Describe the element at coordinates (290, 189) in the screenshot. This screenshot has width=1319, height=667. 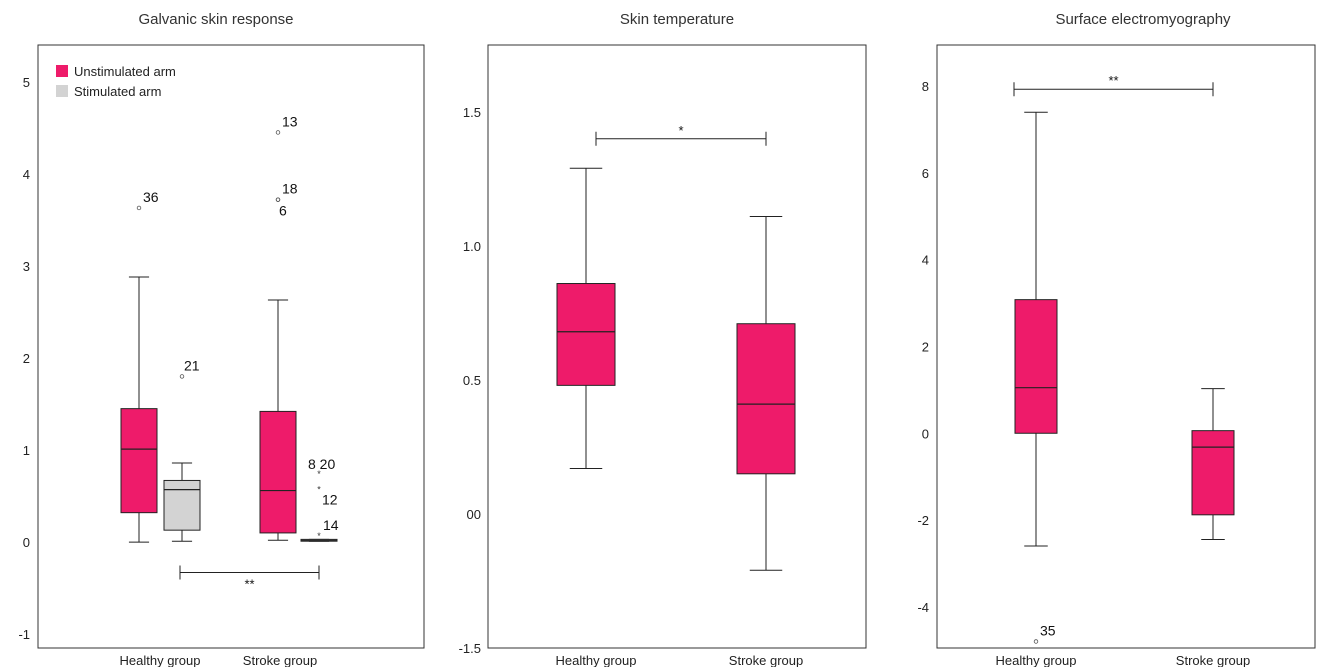
I see `outlier-label: 18` at that location.